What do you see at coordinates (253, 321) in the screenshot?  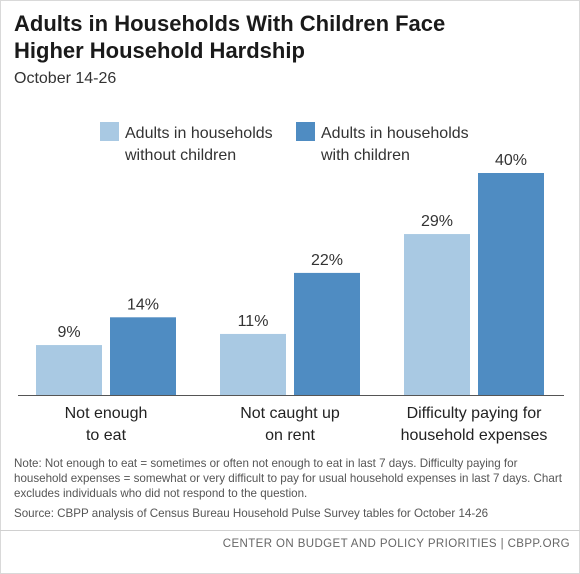 I see `bar-label-1-0: 11%` at bounding box center [253, 321].